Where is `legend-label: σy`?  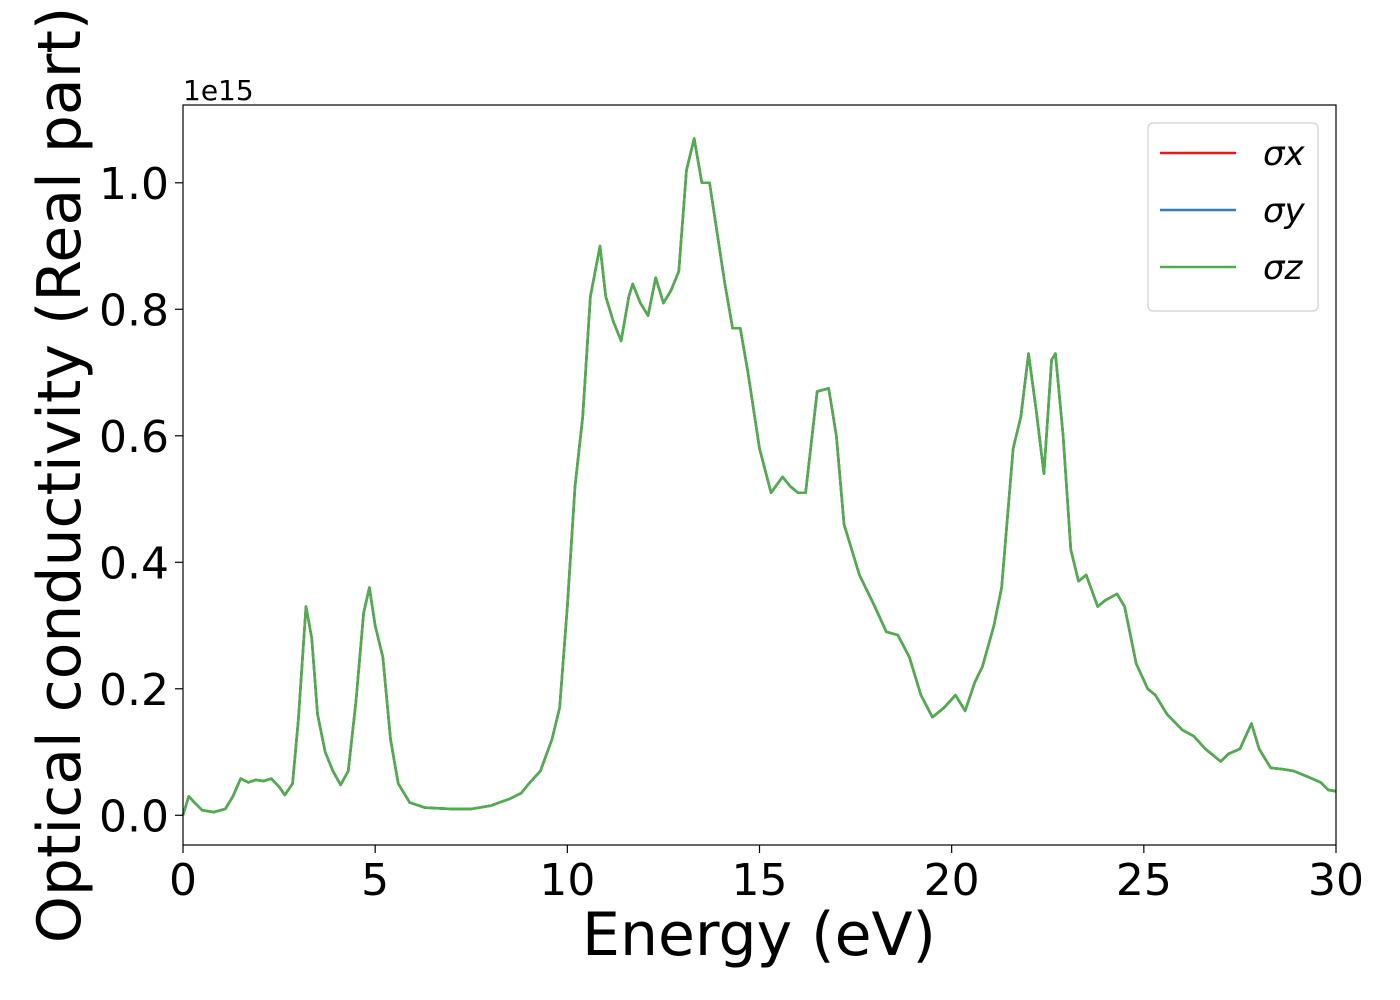
legend-label: σy is located at coordinates (1284, 211).